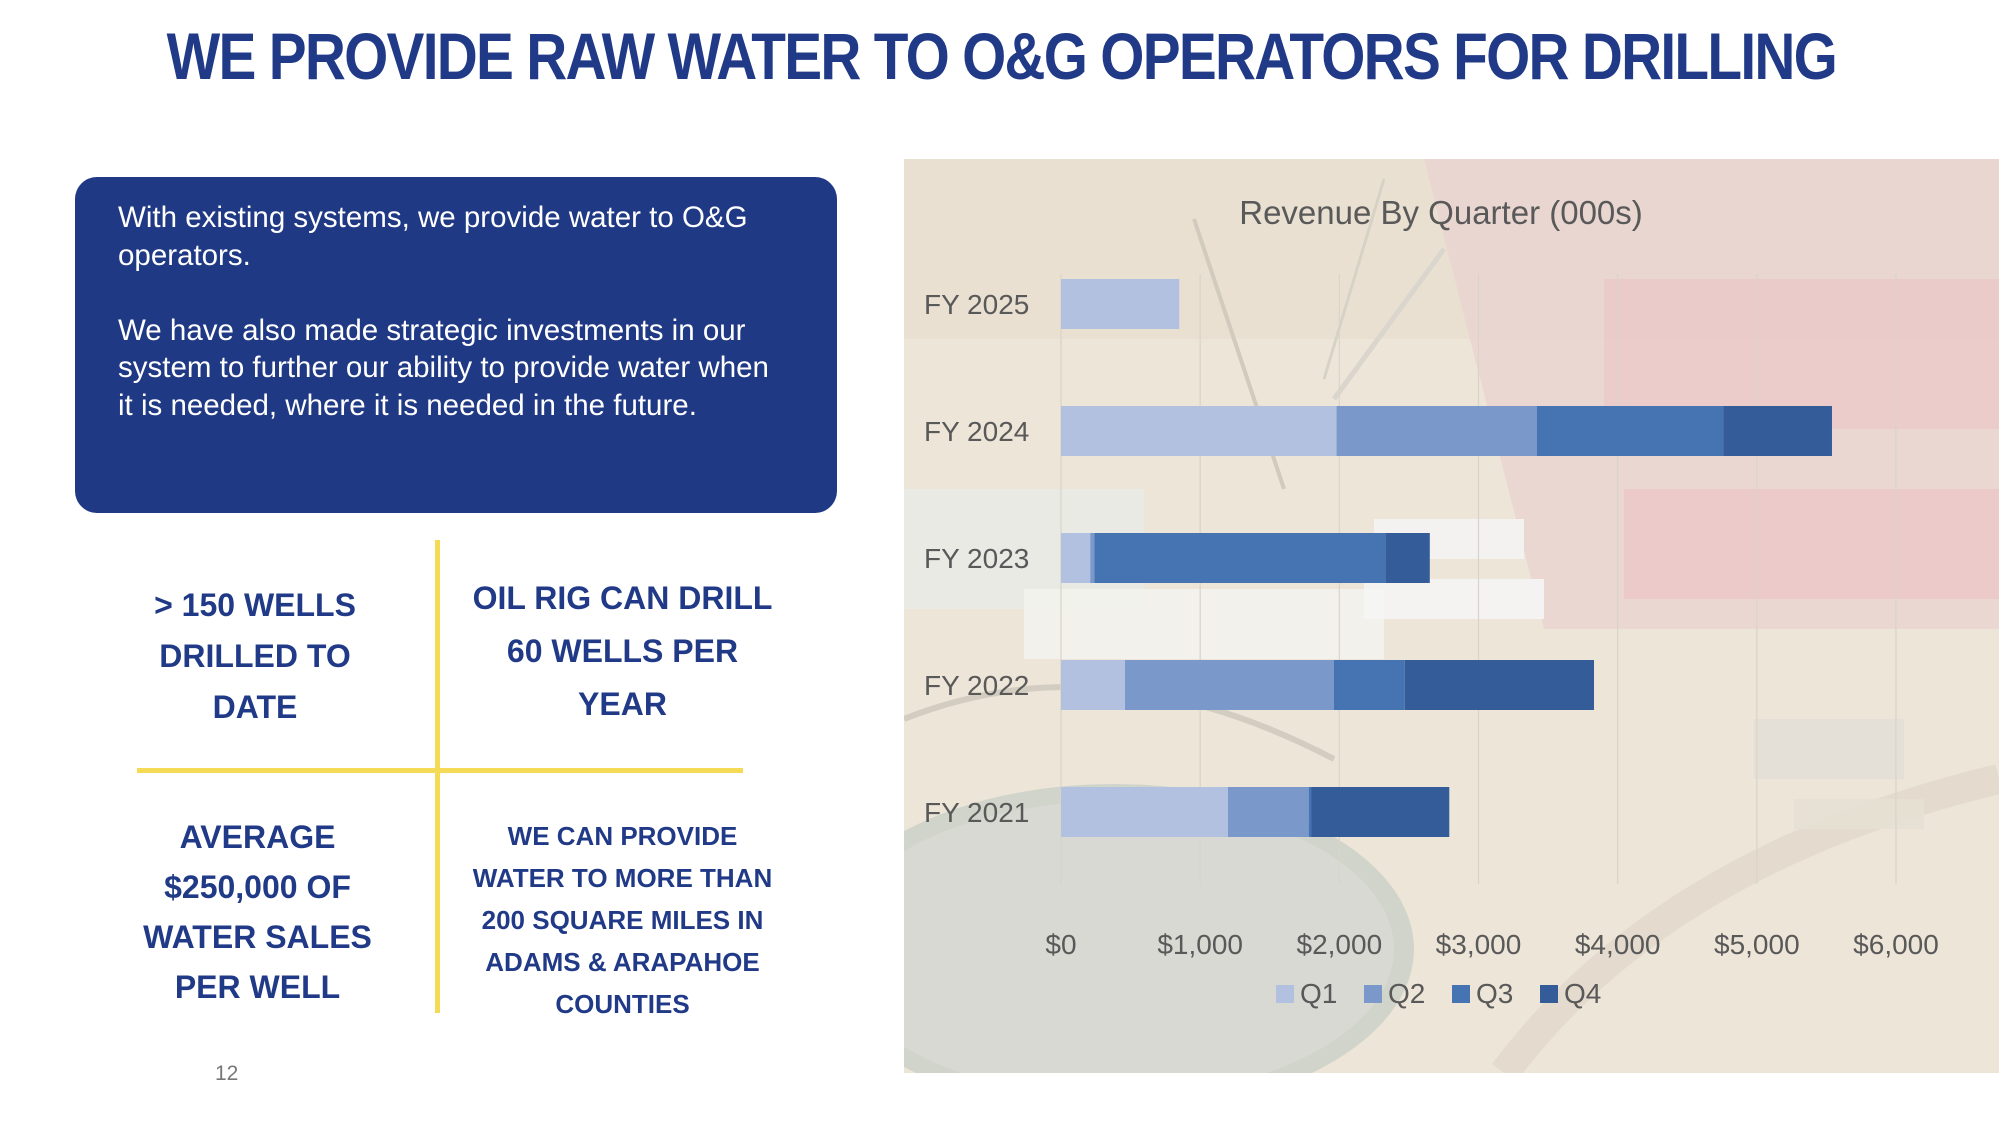  I want to click on x-tick-label: $6,000, so click(1896, 944).